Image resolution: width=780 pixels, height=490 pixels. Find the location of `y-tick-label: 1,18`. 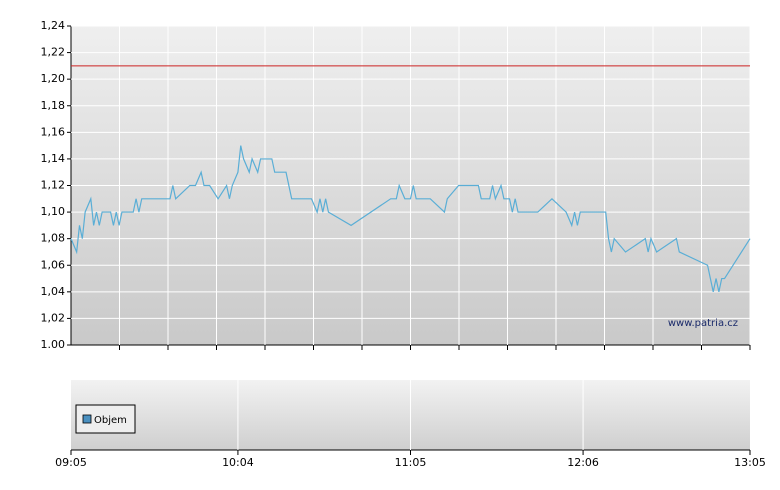

y-tick-label: 1,18 is located at coordinates (53, 105).